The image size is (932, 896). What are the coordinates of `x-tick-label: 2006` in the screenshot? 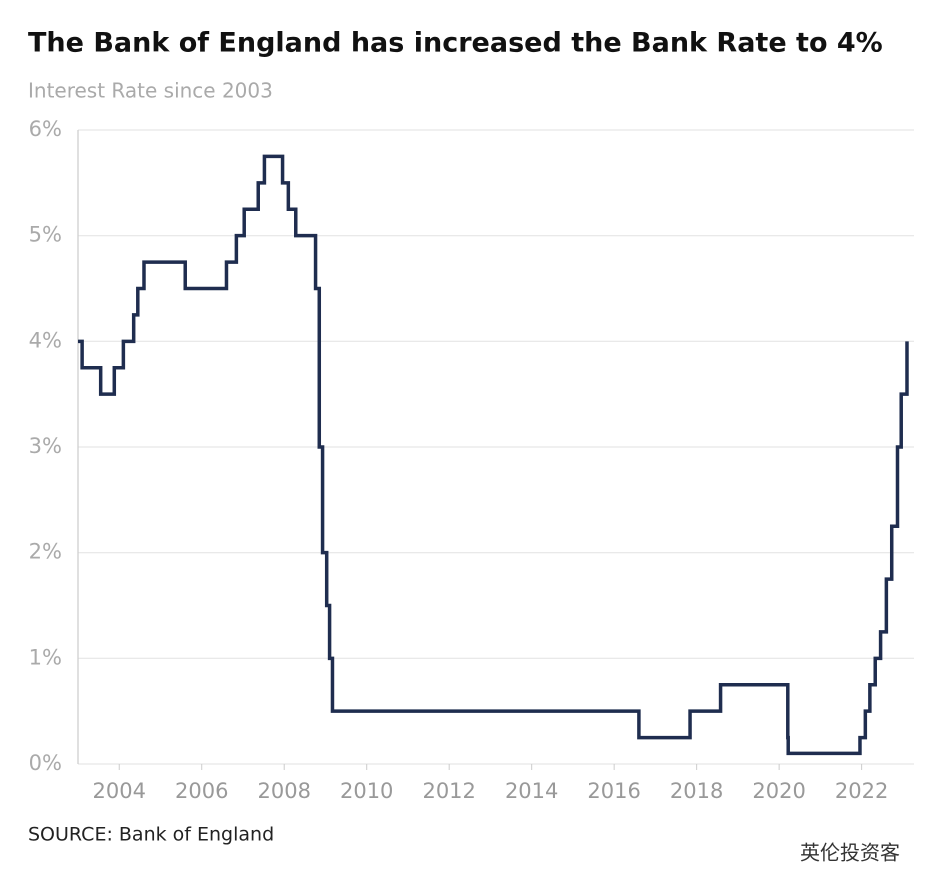 It's located at (201, 791).